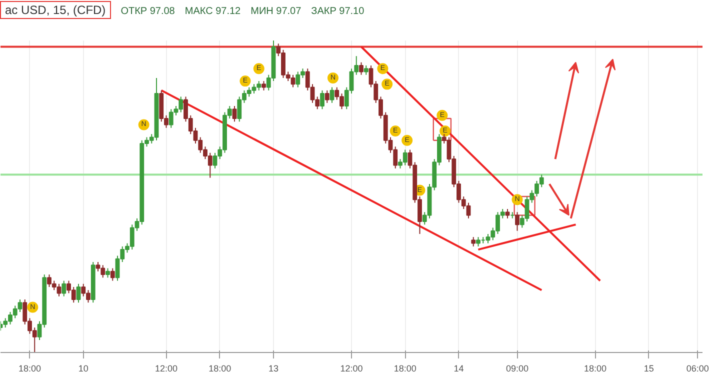 The width and height of the screenshot is (720, 380). What do you see at coordinates (212, 11) in the screenshot?
I see `text: МАКС 97.12` at bounding box center [212, 11].